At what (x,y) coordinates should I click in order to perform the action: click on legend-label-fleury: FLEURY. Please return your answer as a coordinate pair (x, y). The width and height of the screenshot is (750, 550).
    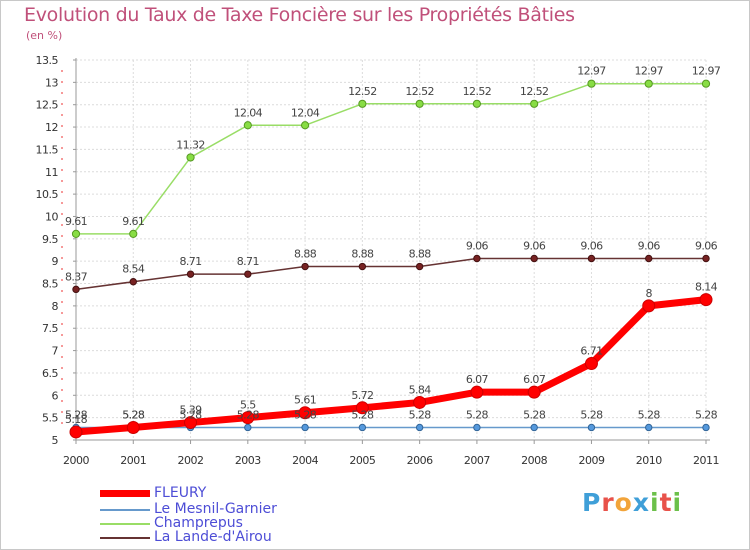
    Looking at the image, I should click on (180, 493).